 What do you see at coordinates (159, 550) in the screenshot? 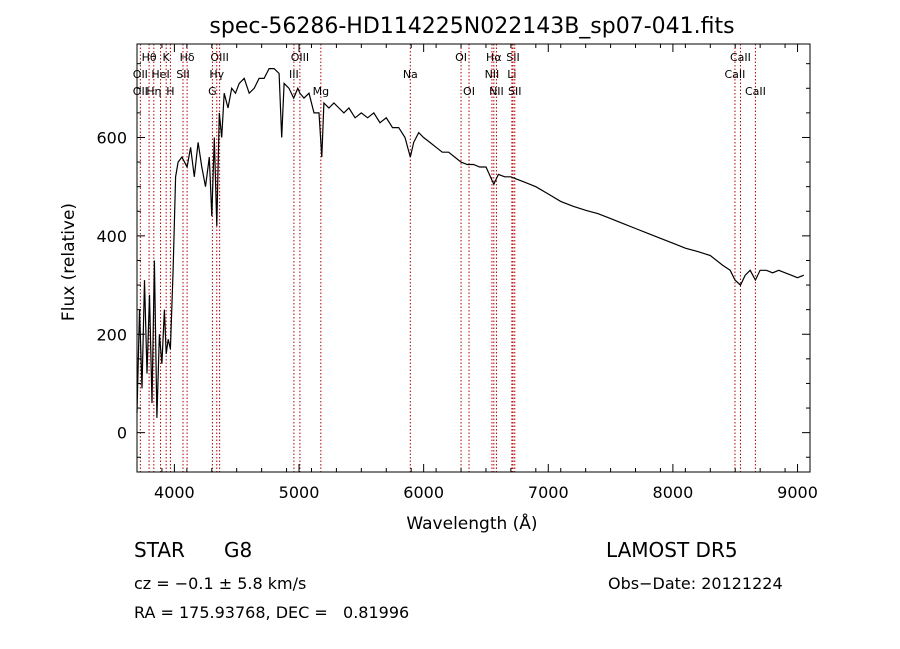
I see `object-class: STAR` at bounding box center [159, 550].